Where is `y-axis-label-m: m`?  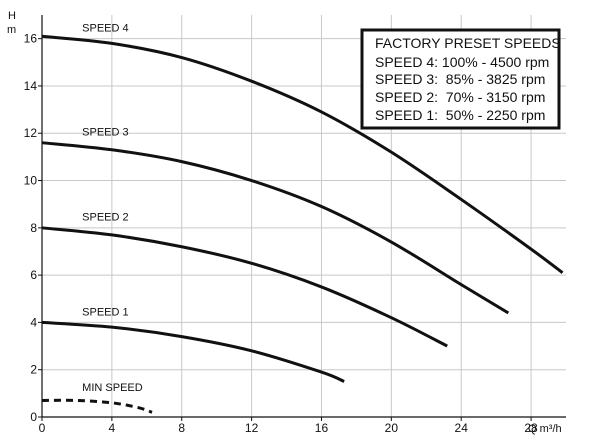
y-axis-label-m: m is located at coordinates (11, 30).